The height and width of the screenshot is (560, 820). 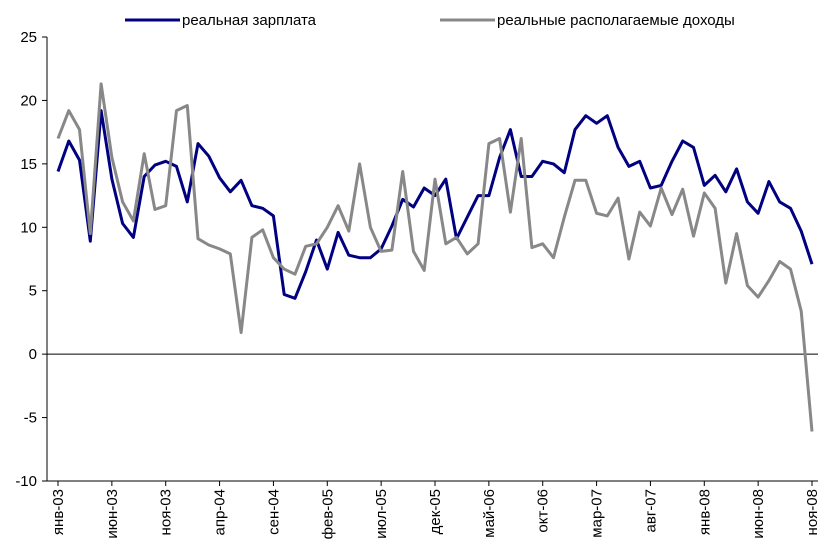 I want to click on y-tick-label: 25, so click(x=28, y=37).